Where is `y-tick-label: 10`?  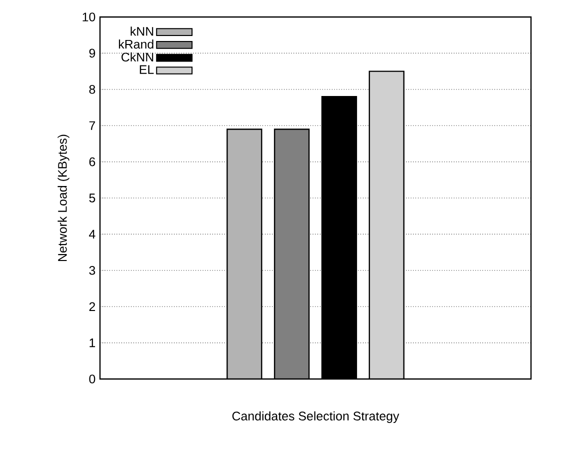
y-tick-label: 10 is located at coordinates (89, 17).